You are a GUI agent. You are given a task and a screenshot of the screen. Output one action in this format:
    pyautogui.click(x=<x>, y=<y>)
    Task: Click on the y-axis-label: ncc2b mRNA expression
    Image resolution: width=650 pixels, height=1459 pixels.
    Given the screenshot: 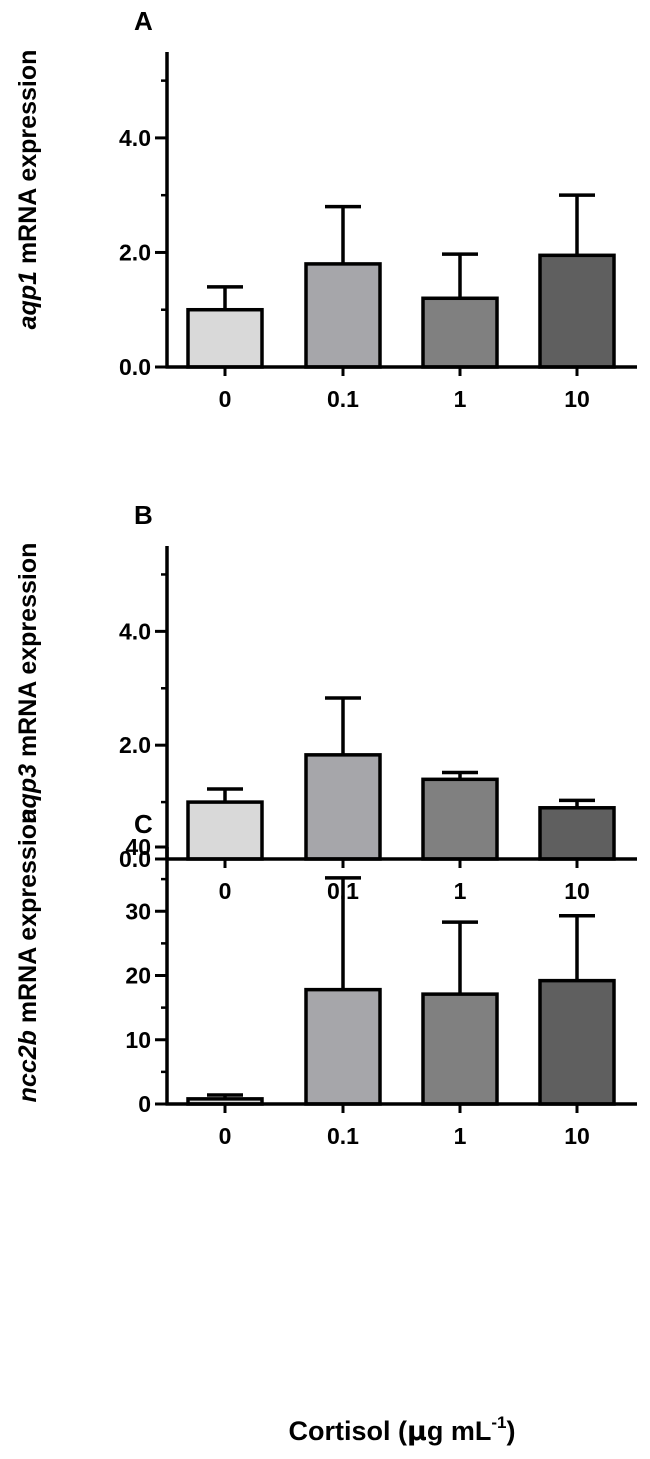 What is the action you would take?
    pyautogui.click(x=28, y=956)
    